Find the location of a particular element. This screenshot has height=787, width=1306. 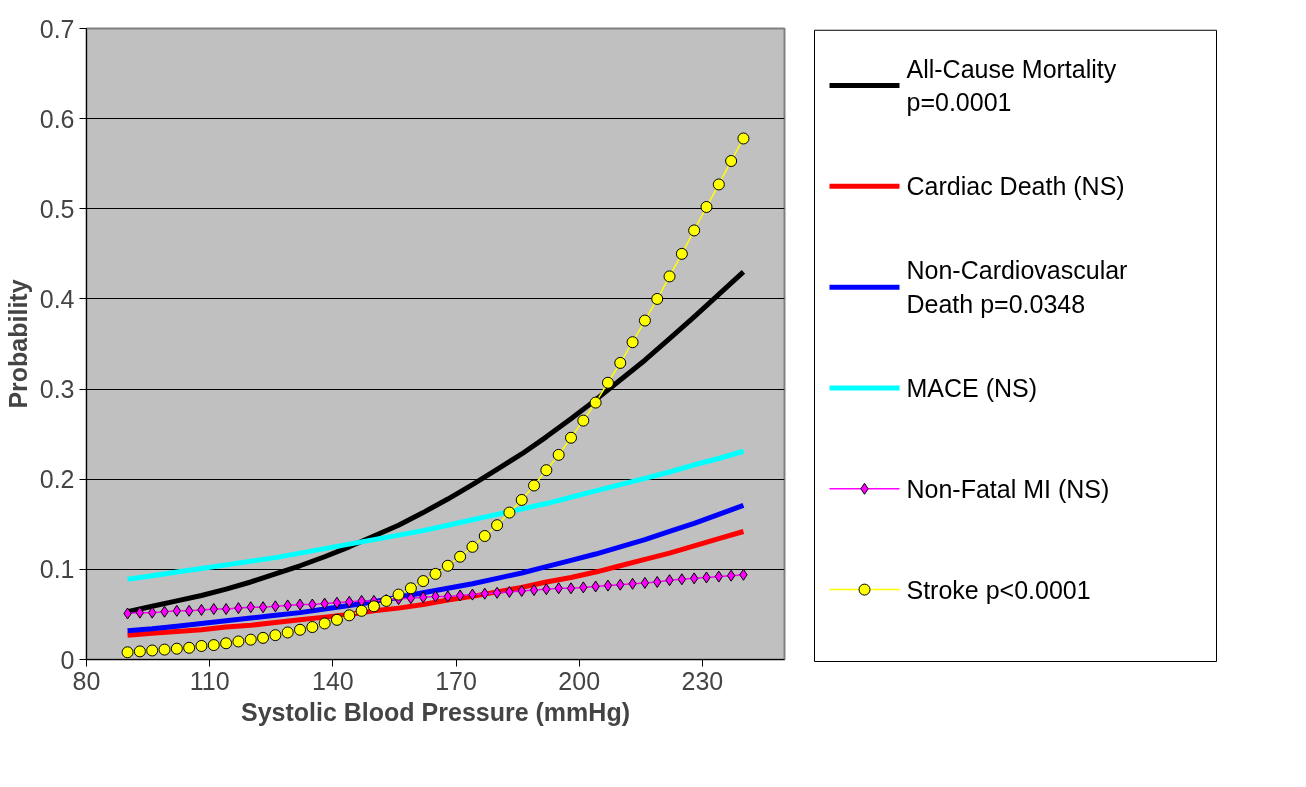

y-tick-label: 0.5 is located at coordinates (57, 208).